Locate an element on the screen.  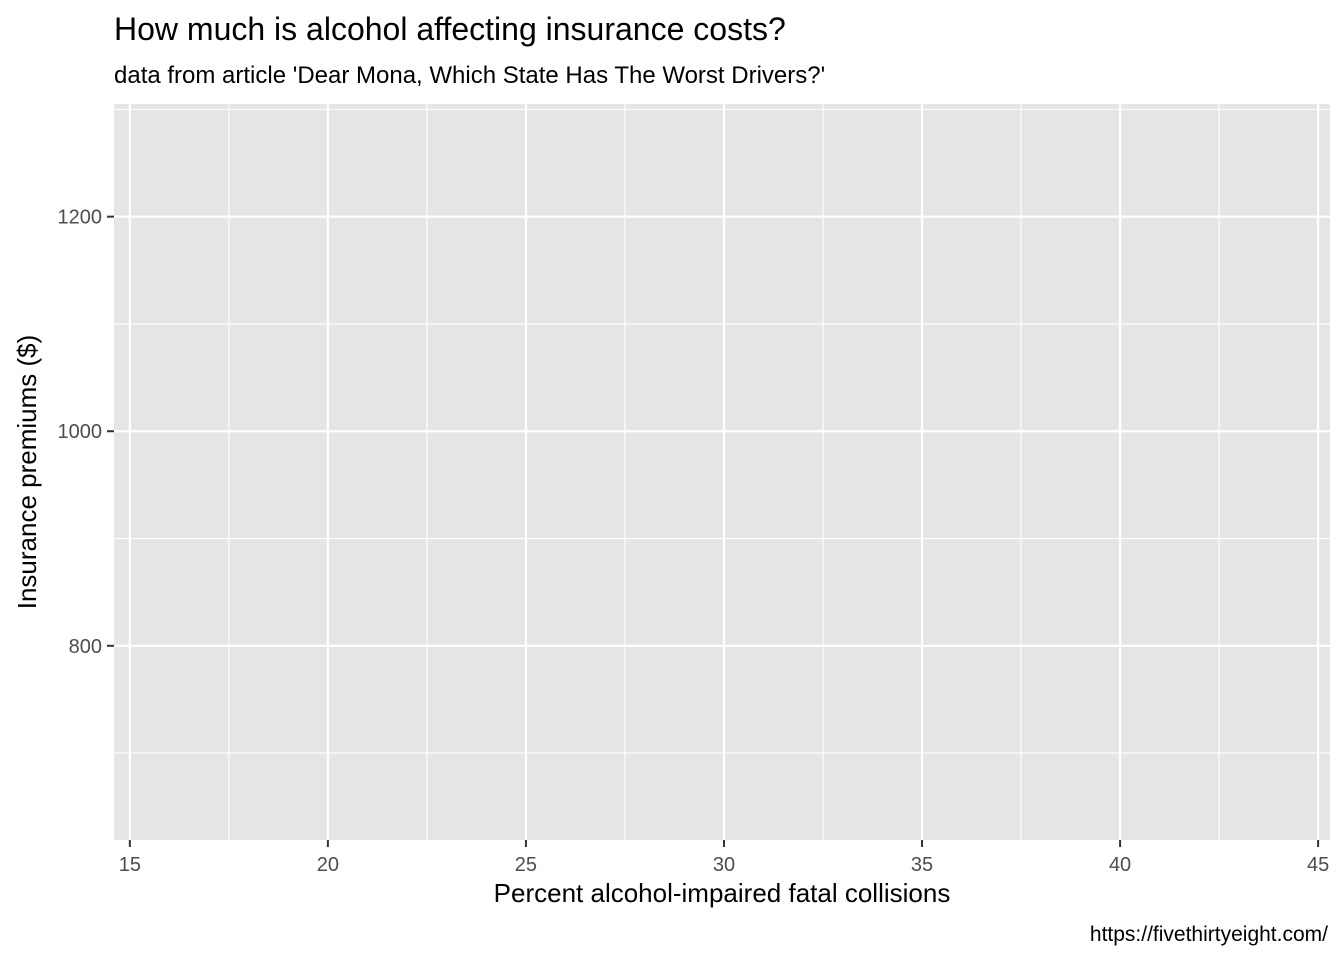
x-tick-label: 20 is located at coordinates (328, 865).